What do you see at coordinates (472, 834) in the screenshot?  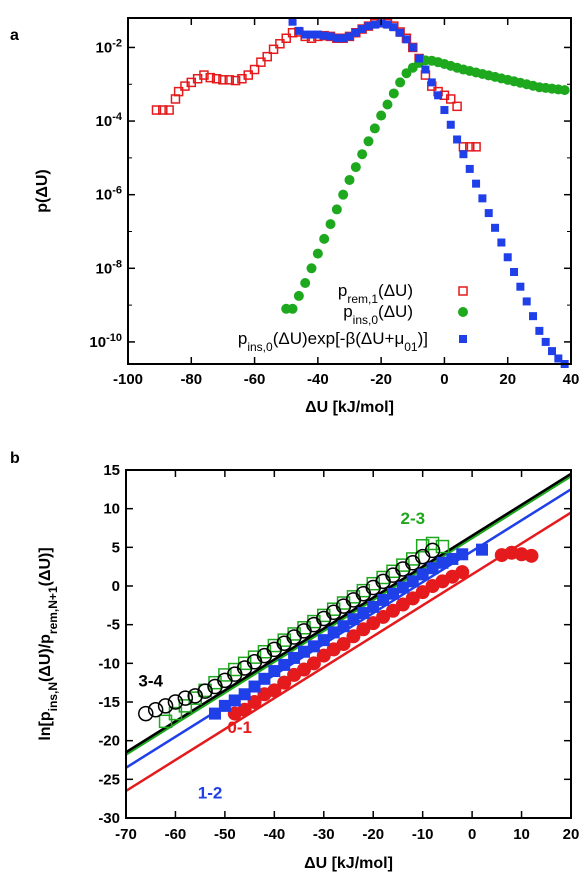 I see `x-tick-label: 0` at bounding box center [472, 834].